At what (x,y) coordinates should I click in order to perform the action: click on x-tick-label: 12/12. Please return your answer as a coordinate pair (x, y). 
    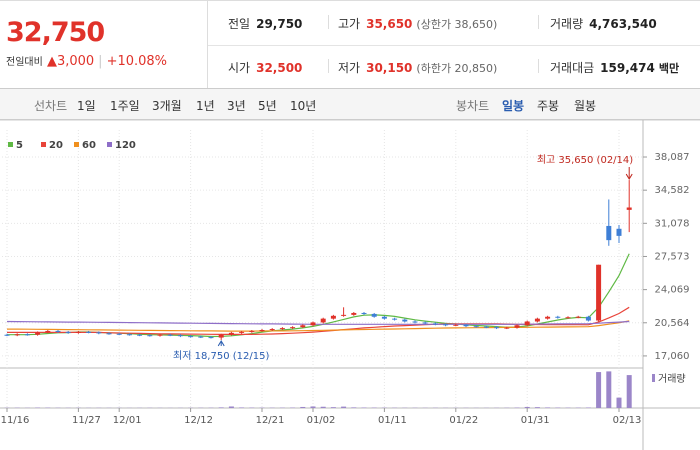
    Looking at the image, I should click on (198, 420).